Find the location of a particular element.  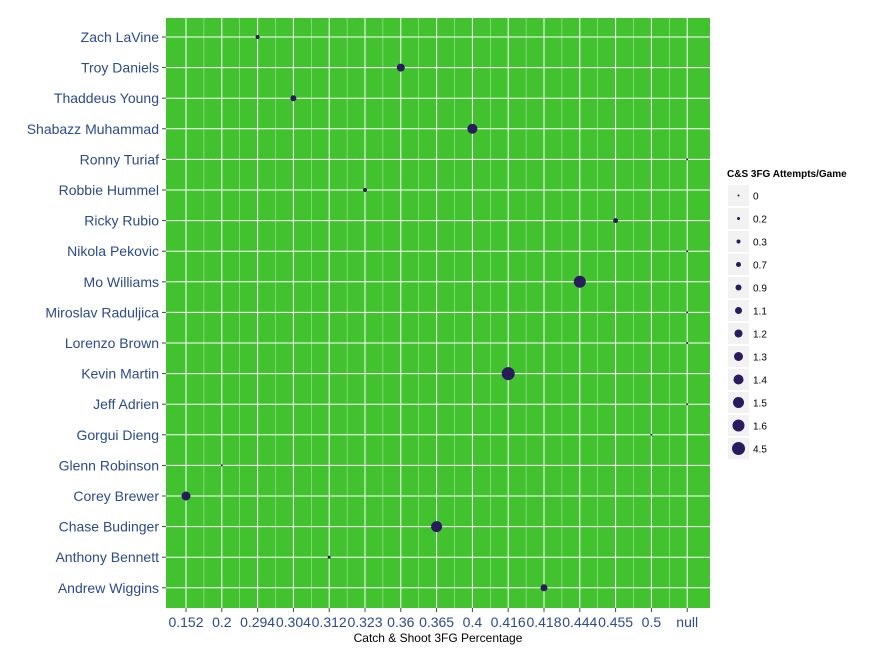

x-tick-label: 0.5 is located at coordinates (652, 622).